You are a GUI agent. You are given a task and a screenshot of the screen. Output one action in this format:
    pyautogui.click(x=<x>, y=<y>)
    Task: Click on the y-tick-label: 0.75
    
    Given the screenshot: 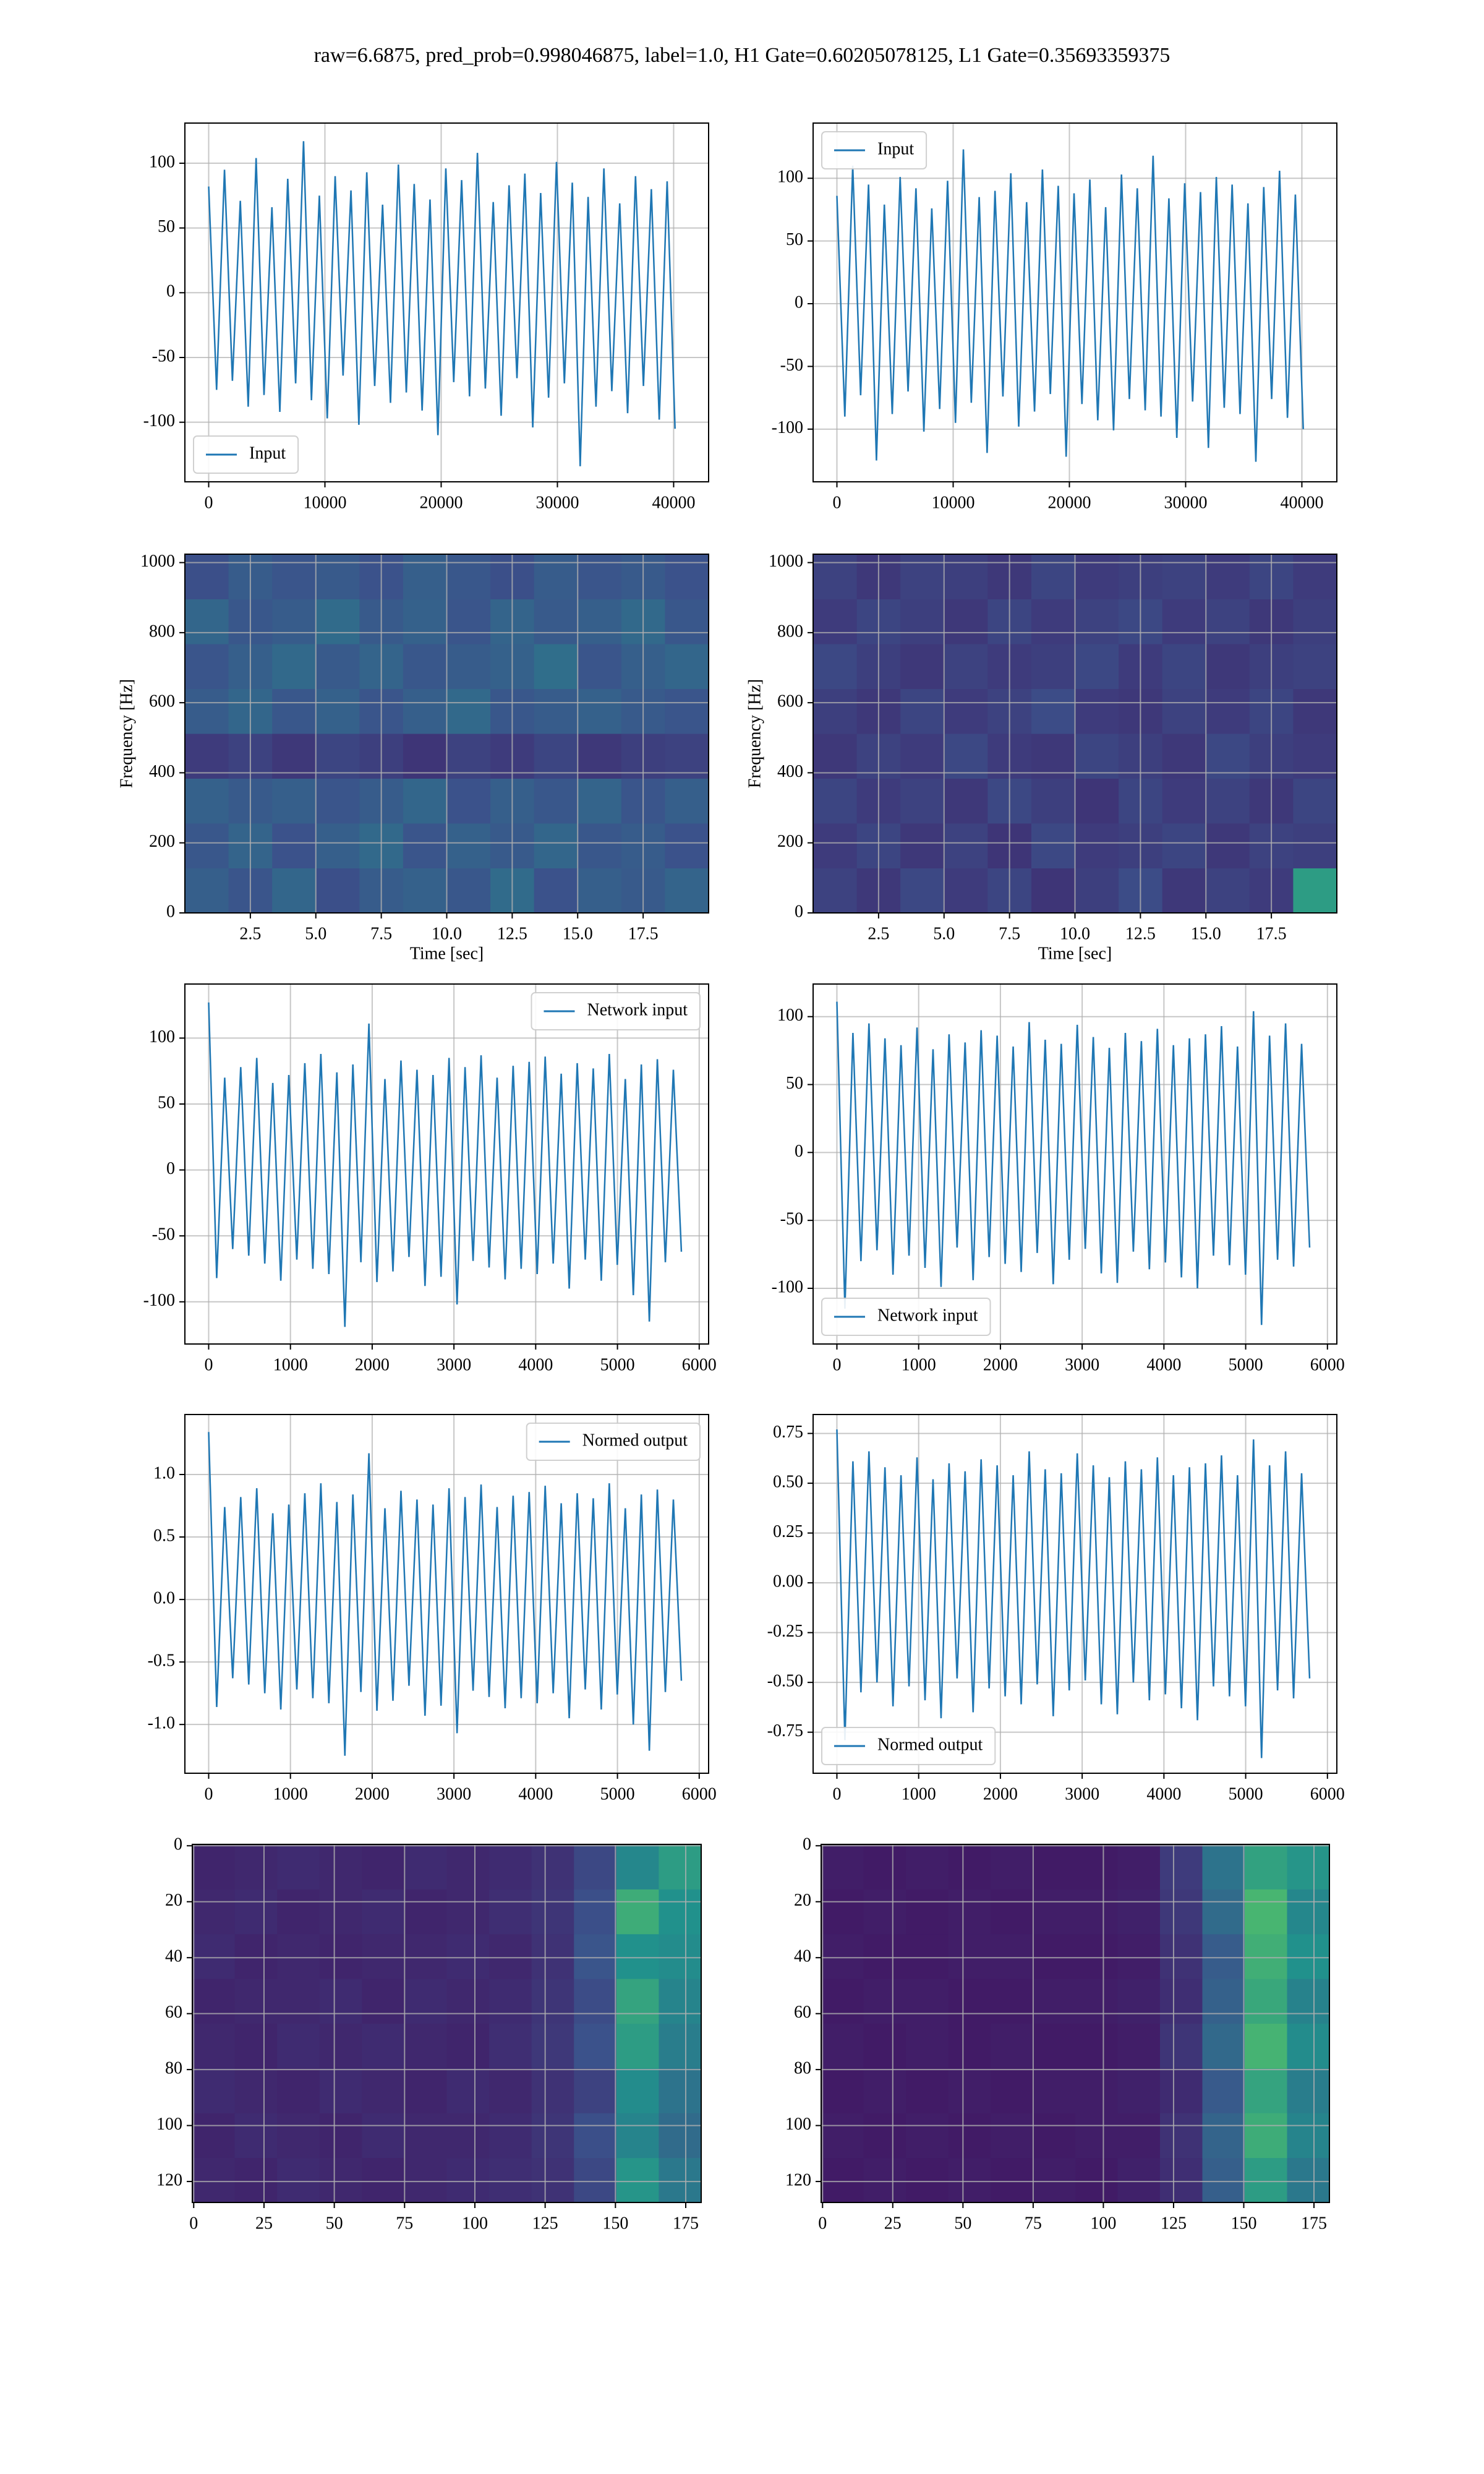 What is the action you would take?
    pyautogui.click(x=788, y=1432)
    